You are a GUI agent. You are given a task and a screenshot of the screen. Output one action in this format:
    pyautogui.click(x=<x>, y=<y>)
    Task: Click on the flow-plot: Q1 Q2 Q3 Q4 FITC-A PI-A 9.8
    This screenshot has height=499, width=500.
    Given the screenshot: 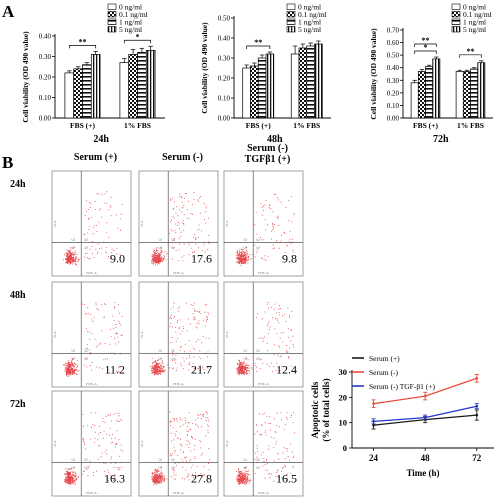 What is the action you would take?
    pyautogui.click(x=263, y=223)
    